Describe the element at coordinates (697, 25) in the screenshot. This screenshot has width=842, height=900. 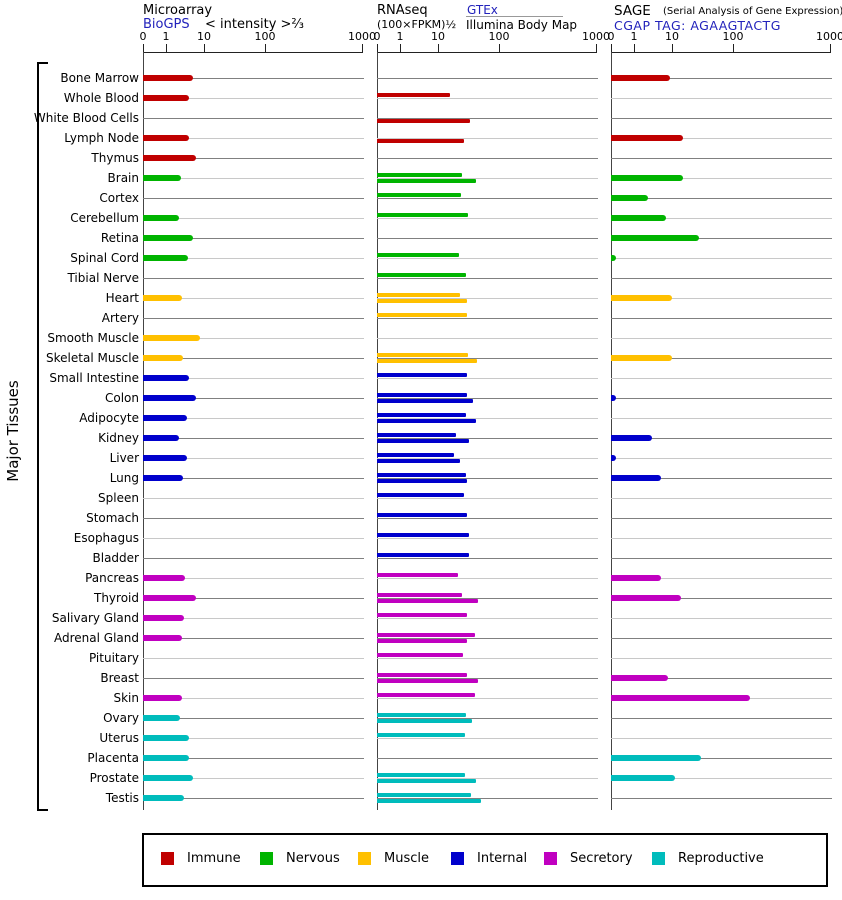
I see `cgap-tag-link: CGAP TAG: AGAAGTACTG` at that location.